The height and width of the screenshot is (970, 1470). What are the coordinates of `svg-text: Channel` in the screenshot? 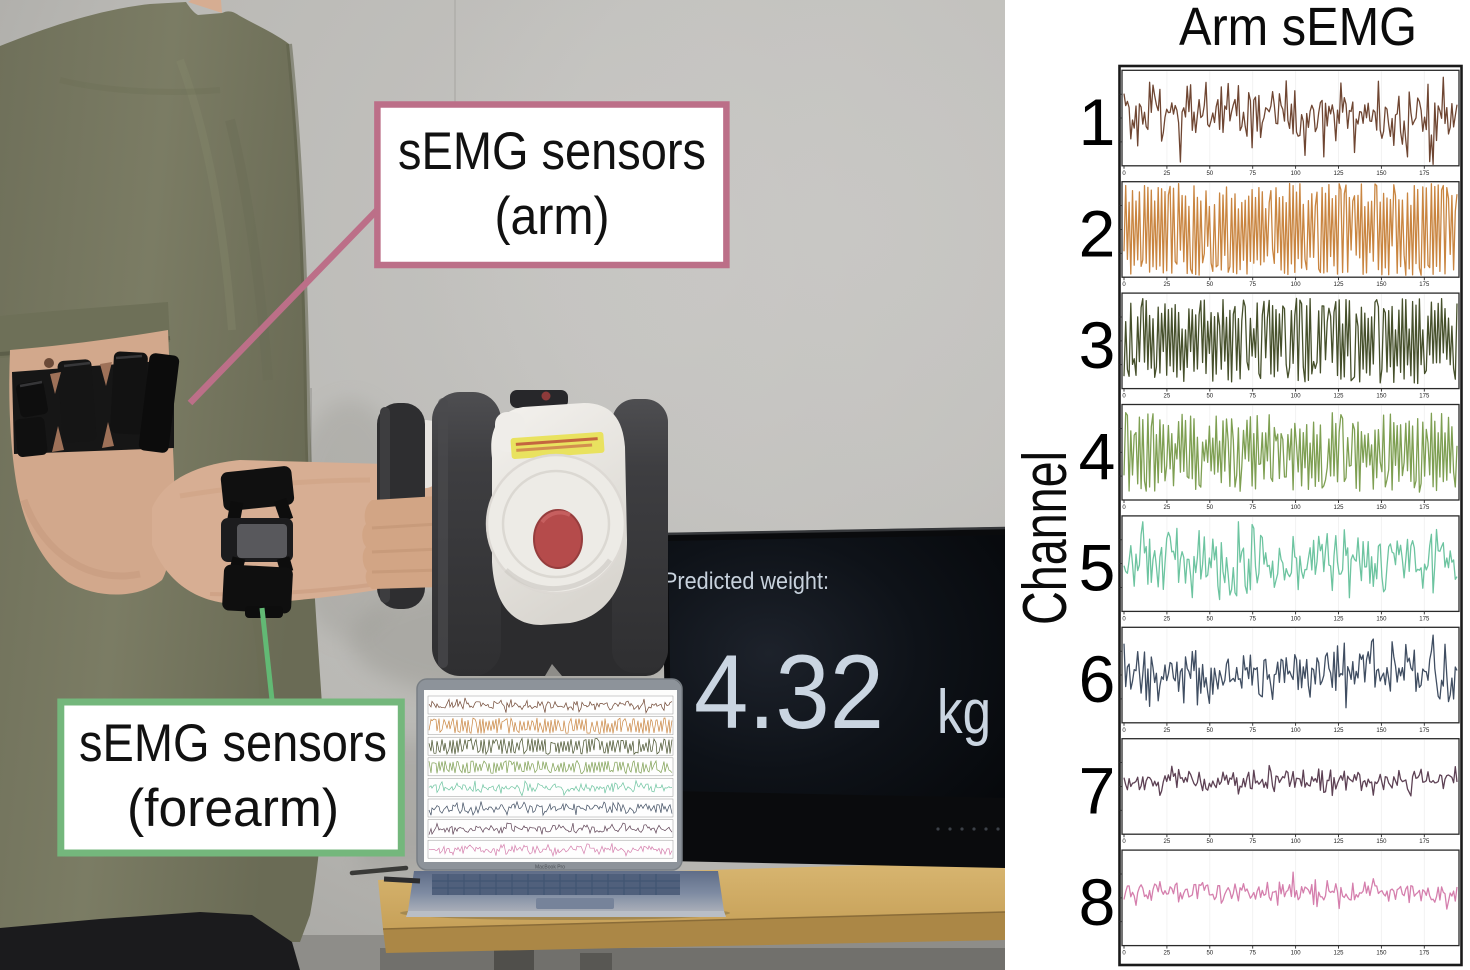 It's located at (1045, 538).